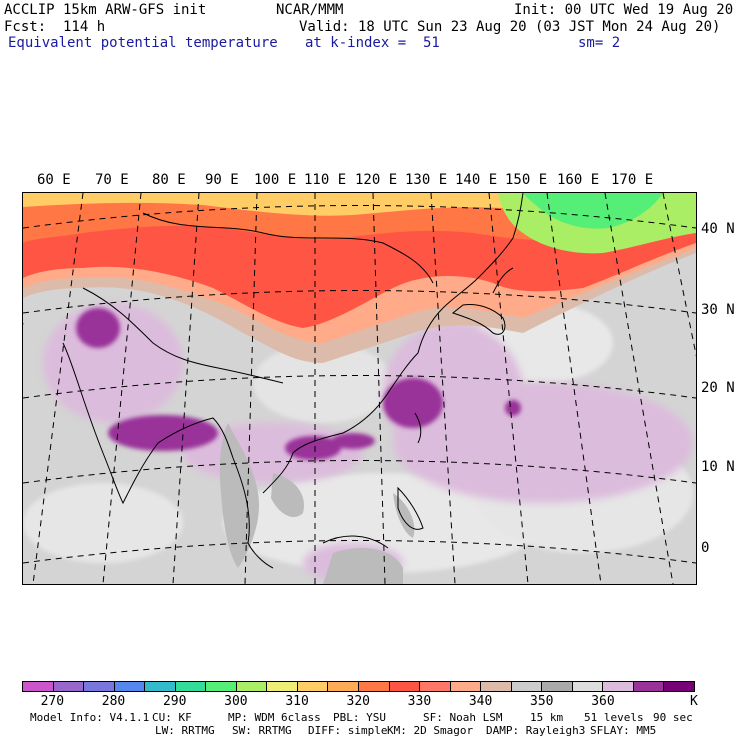 Image resolution: width=740 pixels, height=740 pixels. What do you see at coordinates (536, 730) in the screenshot?
I see `footer-item: DAMP: Rayleigh3` at bounding box center [536, 730].